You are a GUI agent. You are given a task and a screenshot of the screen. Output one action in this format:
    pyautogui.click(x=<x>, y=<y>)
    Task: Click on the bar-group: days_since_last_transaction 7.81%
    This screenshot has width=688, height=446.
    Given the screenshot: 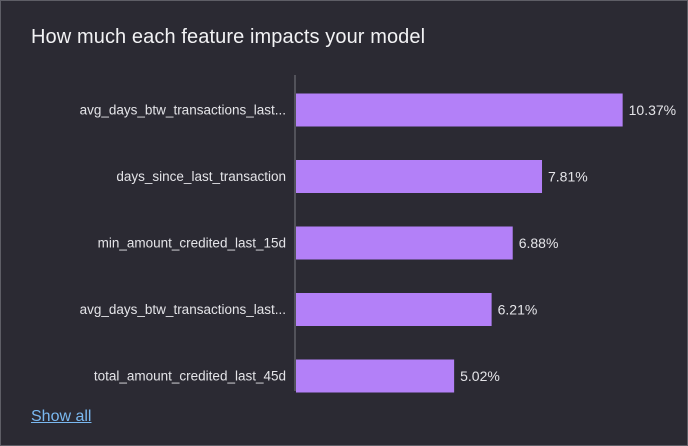 What is the action you would take?
    pyautogui.click(x=352, y=176)
    